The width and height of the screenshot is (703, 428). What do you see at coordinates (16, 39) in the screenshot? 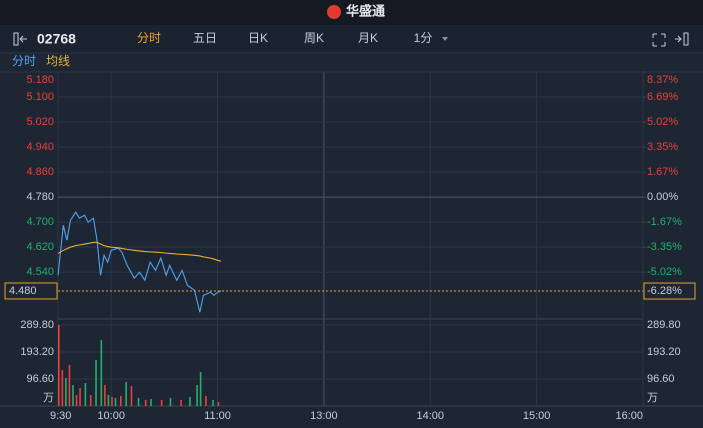
I see `nav-icon` at bounding box center [16, 39].